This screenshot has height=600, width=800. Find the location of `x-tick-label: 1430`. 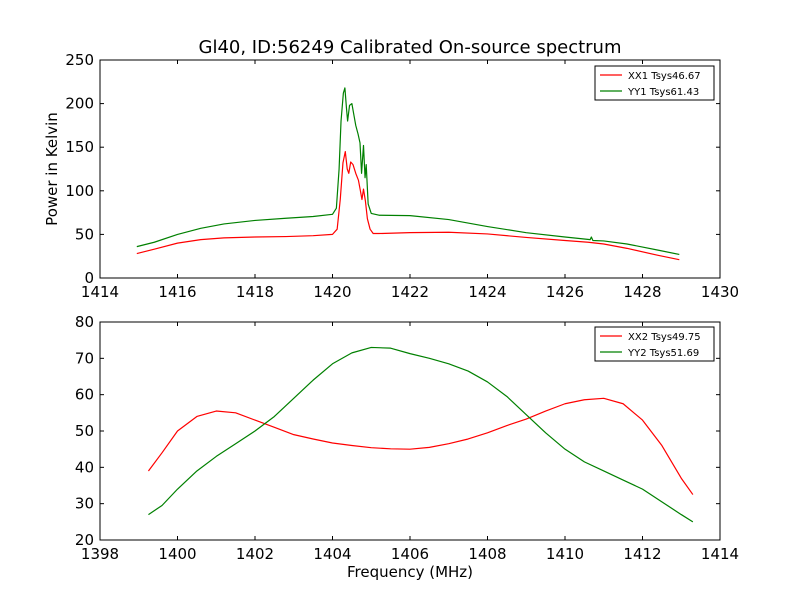

x-tick-label: 1430 is located at coordinates (720, 292).